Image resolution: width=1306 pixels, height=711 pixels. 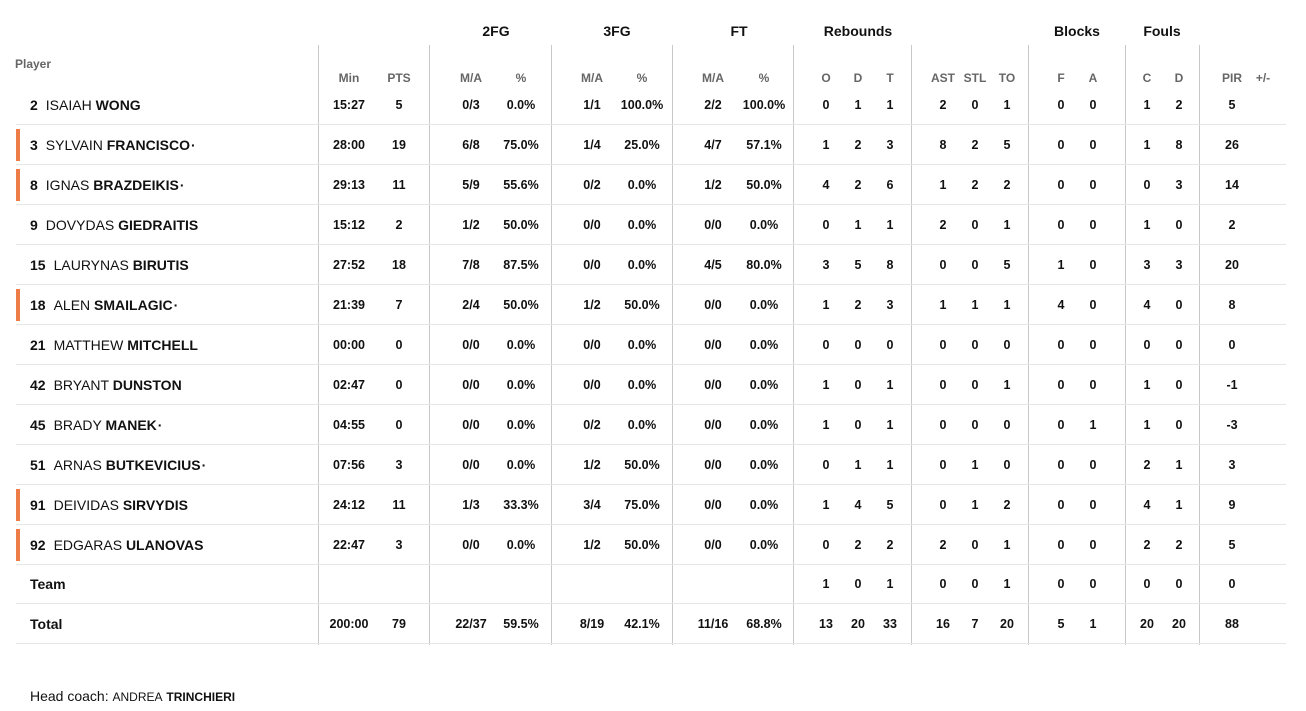 What do you see at coordinates (114, 225) in the screenshot?
I see `player-name: 9 DOVYDAS GIEDRAITIS` at bounding box center [114, 225].